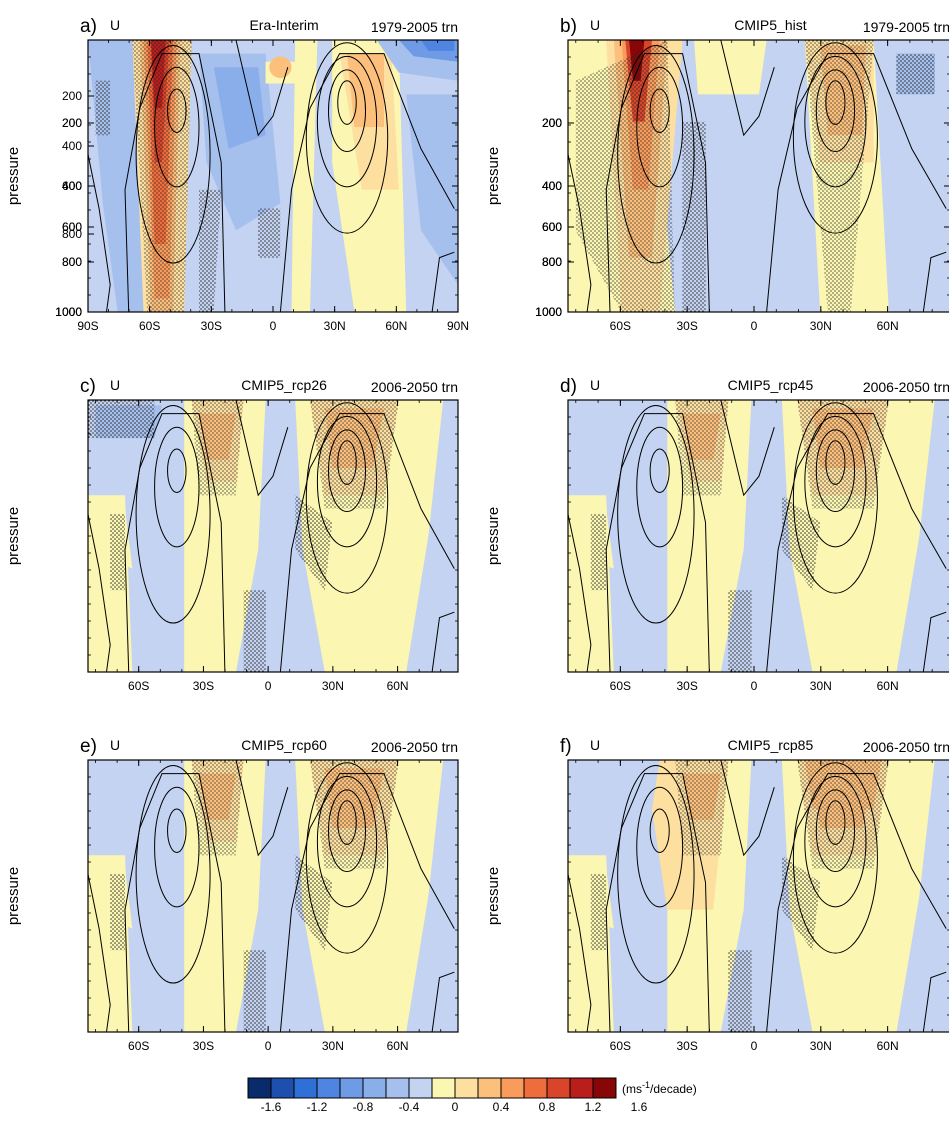 The height and width of the screenshot is (1123, 949). Describe the element at coordinates (88, 26) in the screenshot. I see `panel-a-label: a)` at that location.